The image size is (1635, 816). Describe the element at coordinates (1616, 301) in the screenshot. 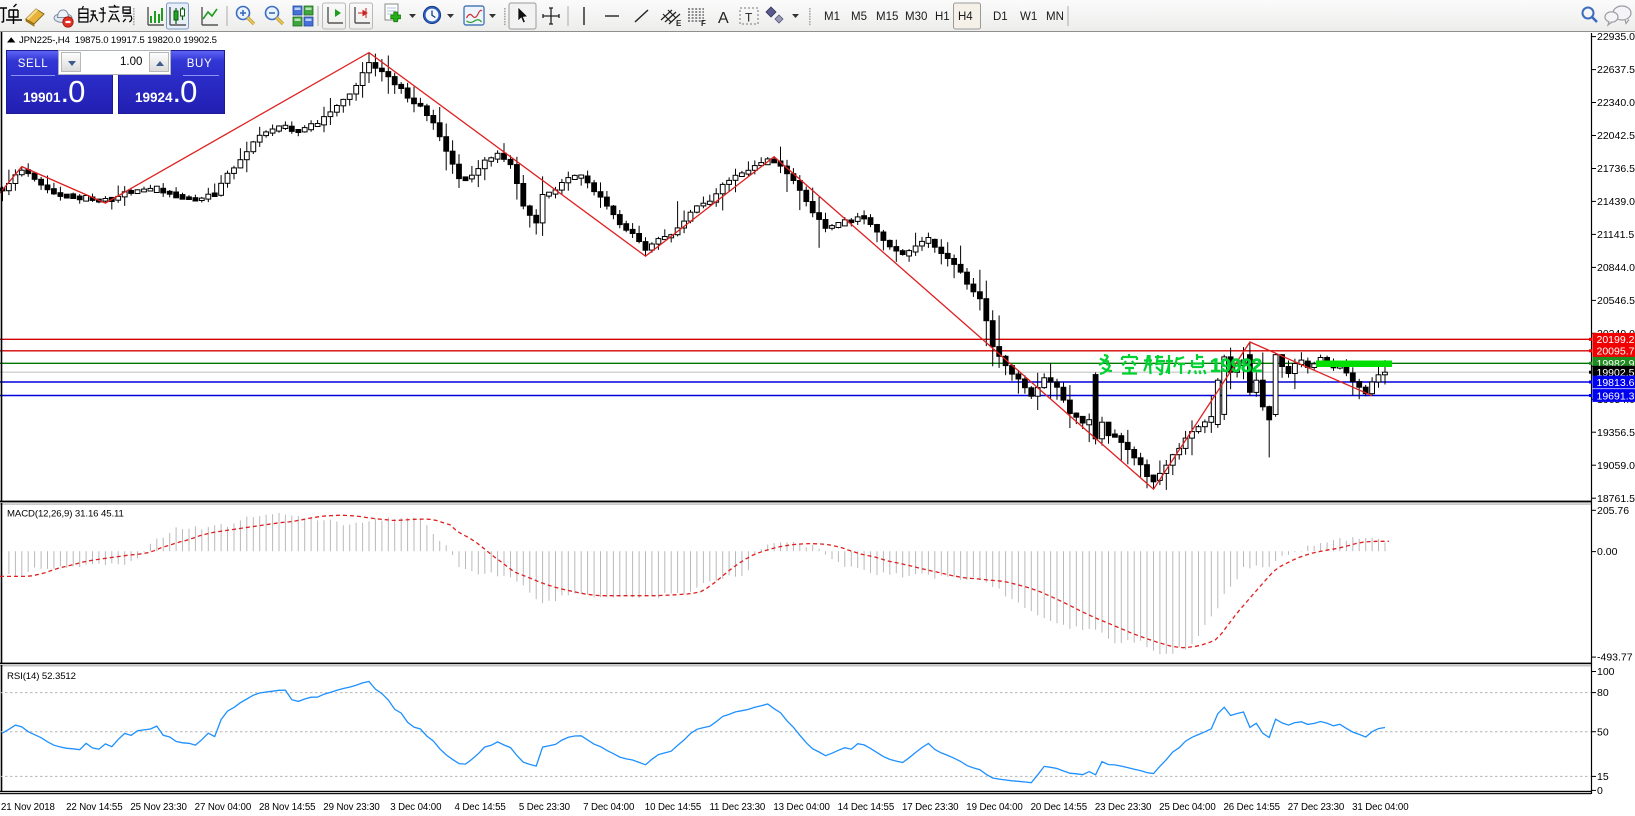

I see `svg-text: 20546.5` at that location.